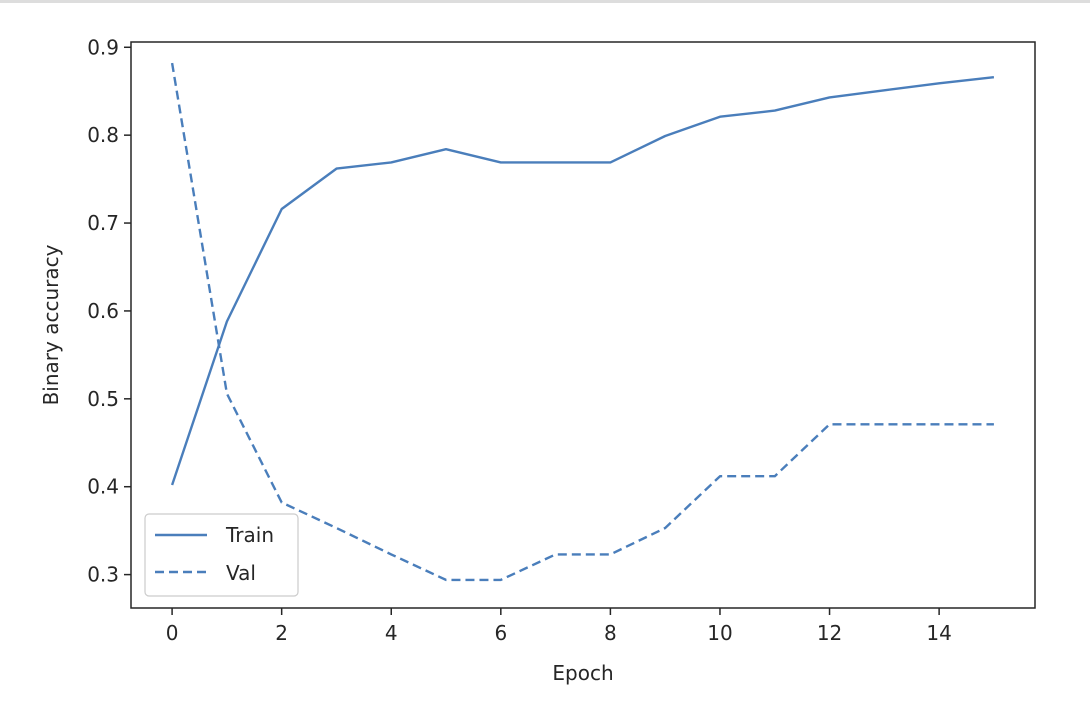 The height and width of the screenshot is (716, 1090). What do you see at coordinates (829, 633) in the screenshot?
I see `x-tick-label: 12` at bounding box center [829, 633].